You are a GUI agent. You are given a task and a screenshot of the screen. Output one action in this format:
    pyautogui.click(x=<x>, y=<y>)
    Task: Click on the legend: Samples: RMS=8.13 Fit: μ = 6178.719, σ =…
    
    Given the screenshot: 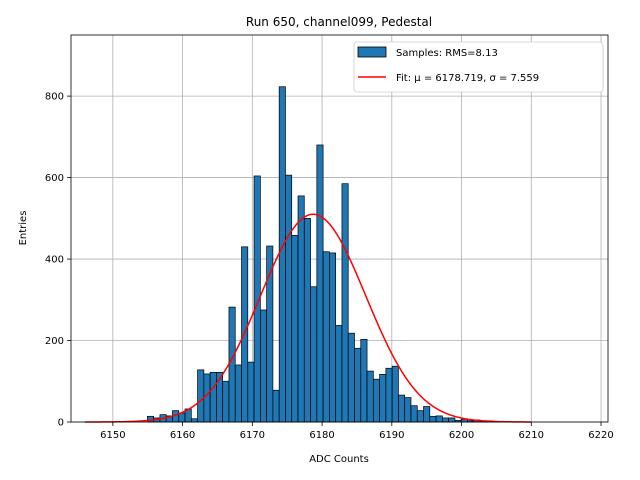 What is the action you would take?
    pyautogui.click(x=478, y=67)
    